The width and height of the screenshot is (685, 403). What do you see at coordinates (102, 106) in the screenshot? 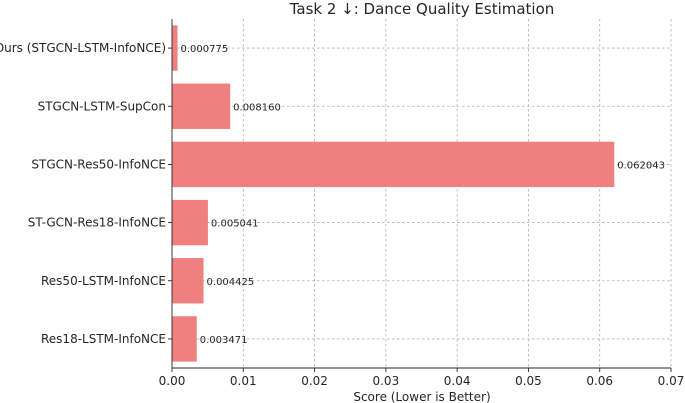
I see `y-tick-label: STGCN-LSTM-SupCon` at bounding box center [102, 106].